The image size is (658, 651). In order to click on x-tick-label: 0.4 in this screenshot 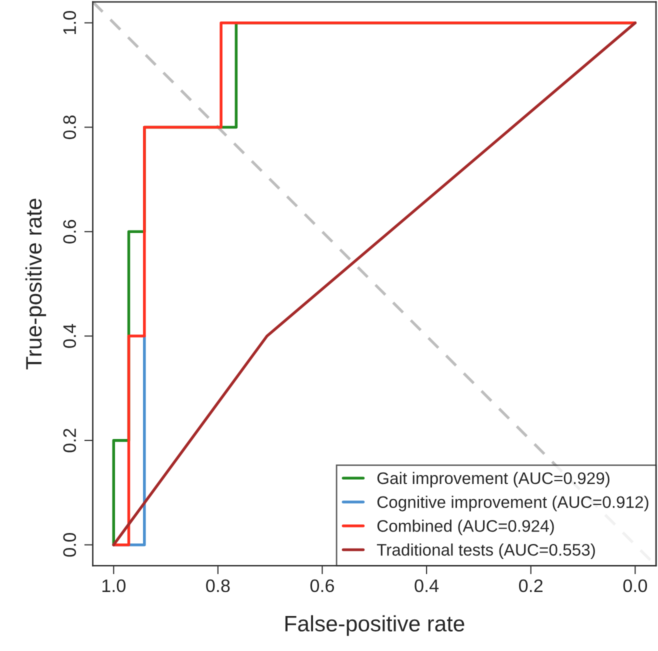, I will do `click(426, 585)`.